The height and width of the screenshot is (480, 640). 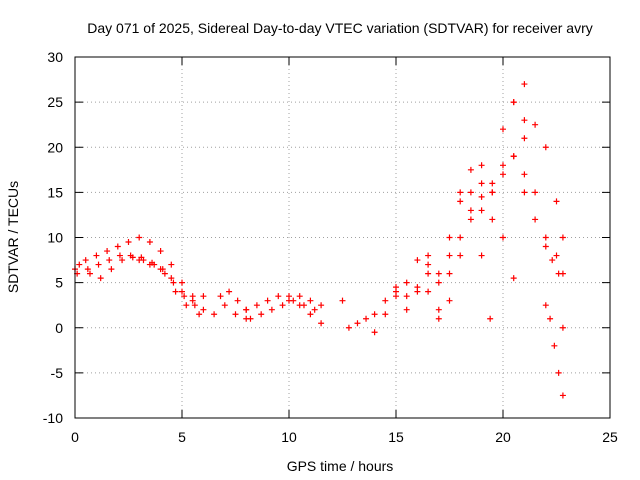 What do you see at coordinates (340, 466) in the screenshot?
I see `x-axis-label: GPS time / hours` at bounding box center [340, 466].